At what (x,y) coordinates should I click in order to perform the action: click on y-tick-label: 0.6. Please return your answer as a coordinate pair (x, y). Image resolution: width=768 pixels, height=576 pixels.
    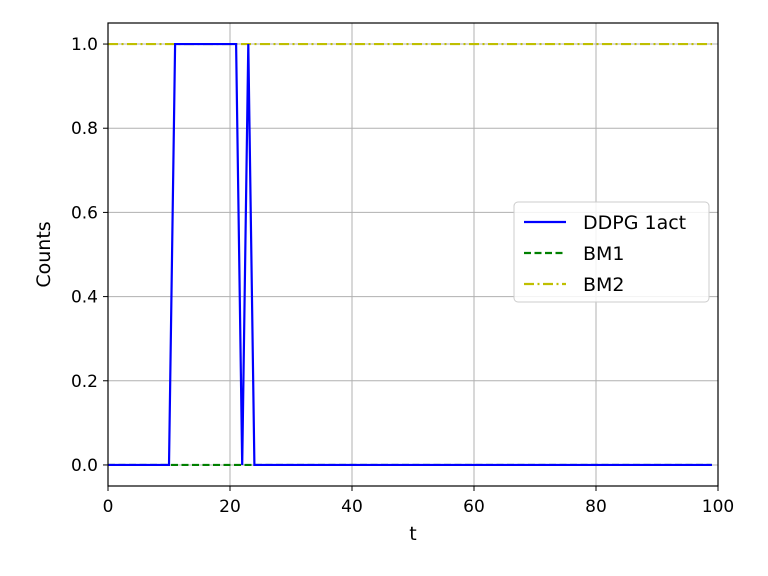
    Looking at the image, I should click on (84, 213).